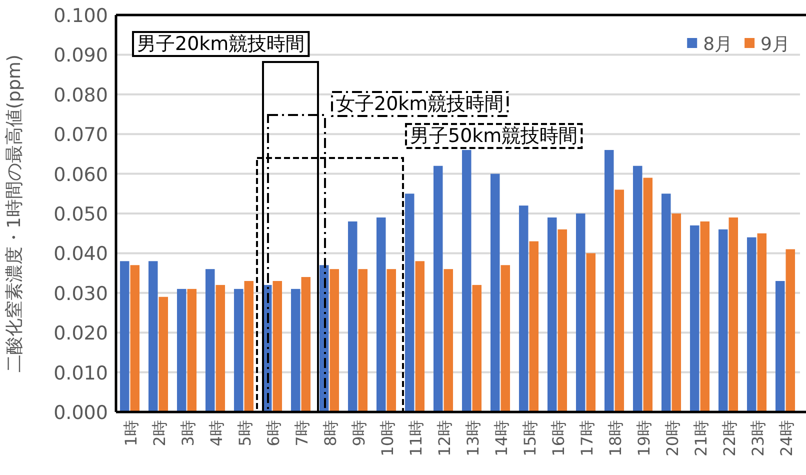 Image resolution: width=806 pixels, height=475 pixels. Describe the element at coordinates (558, 438) in the screenshot. I see `x-tick-label: 16時` at that location.